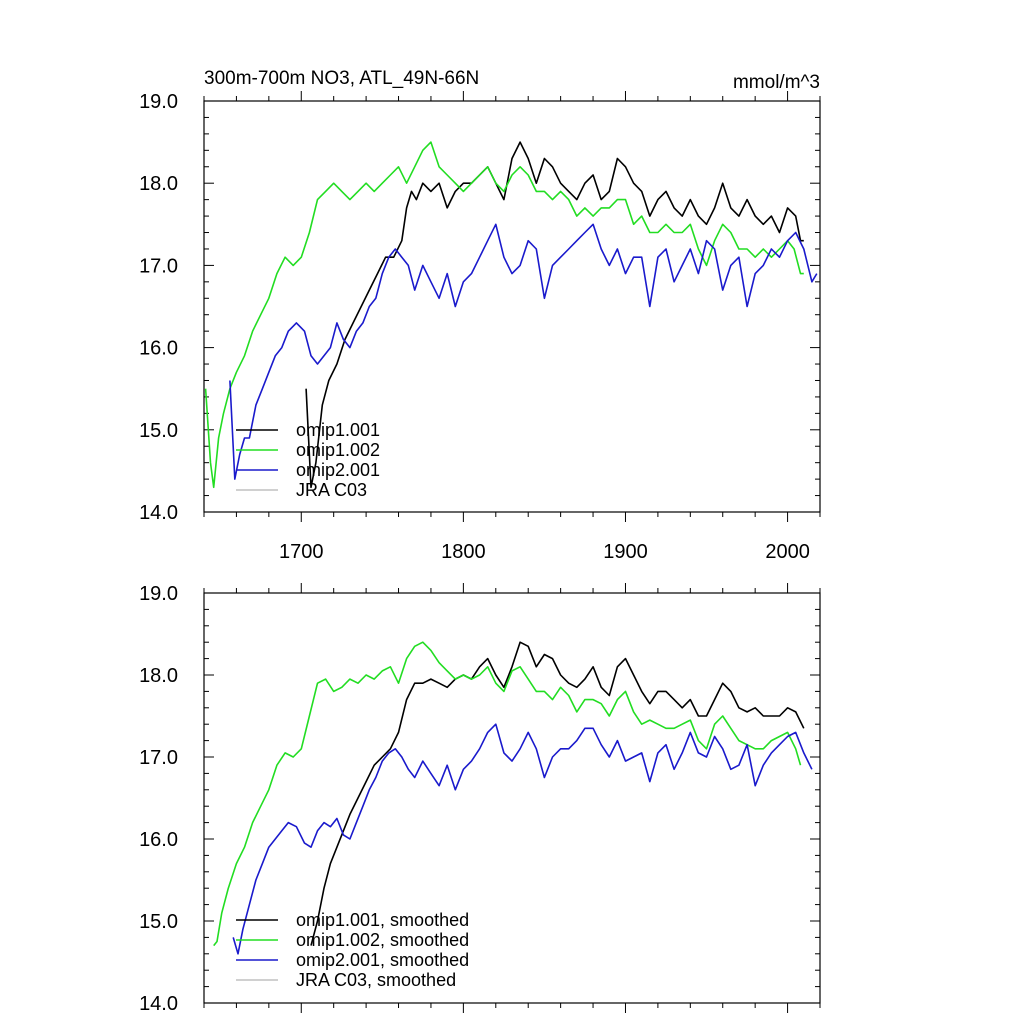 The image size is (1024, 1024). I want to click on bottom-legend-label-1: omip1.002, smoothed, so click(382, 940).